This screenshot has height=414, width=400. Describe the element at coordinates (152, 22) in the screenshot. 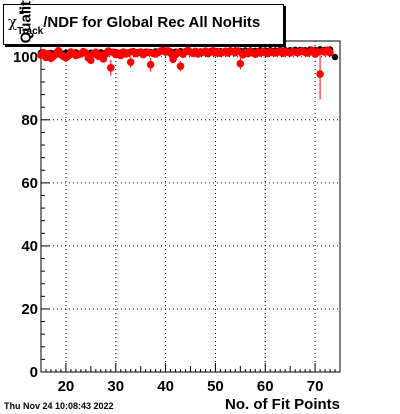

I see `title-rest: /NDF for Global Rec All NoHits` at that location.